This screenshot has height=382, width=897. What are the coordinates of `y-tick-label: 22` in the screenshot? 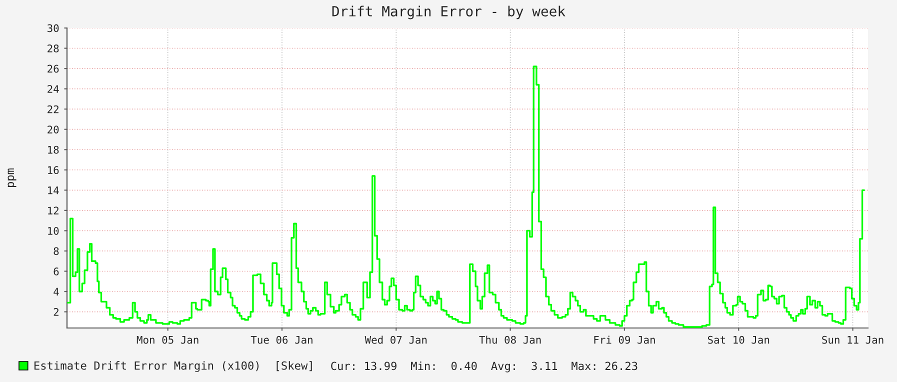 It's located at (53, 109).